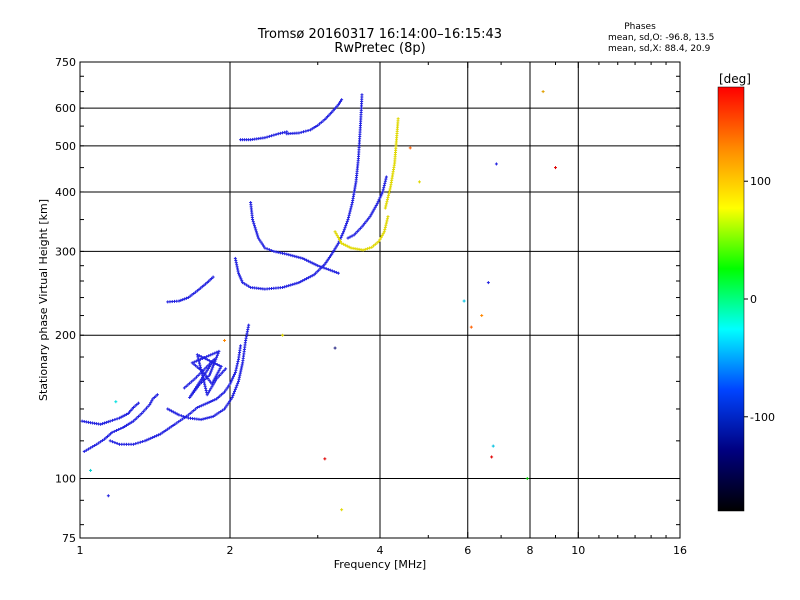 The image size is (800, 600). What do you see at coordinates (65, 146) in the screenshot?
I see `y-tick-label: 500` at bounding box center [65, 146].